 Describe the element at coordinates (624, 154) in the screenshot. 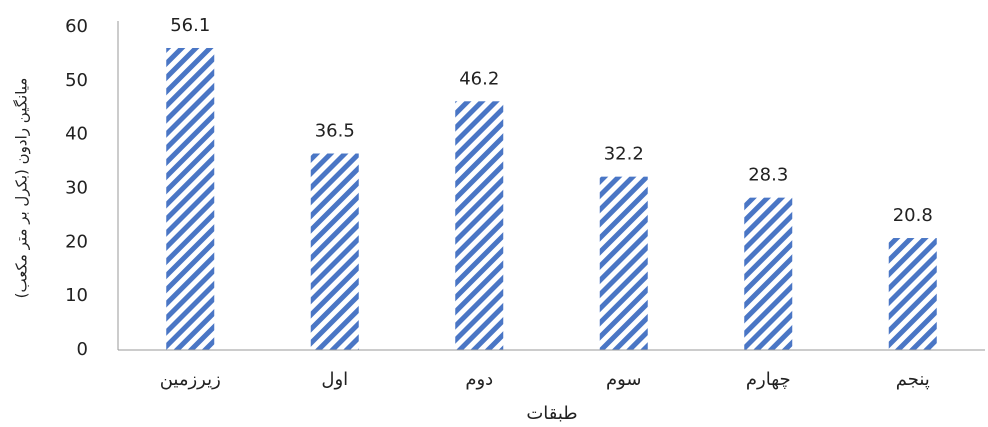

I see `value-label: 32.2` at that location.